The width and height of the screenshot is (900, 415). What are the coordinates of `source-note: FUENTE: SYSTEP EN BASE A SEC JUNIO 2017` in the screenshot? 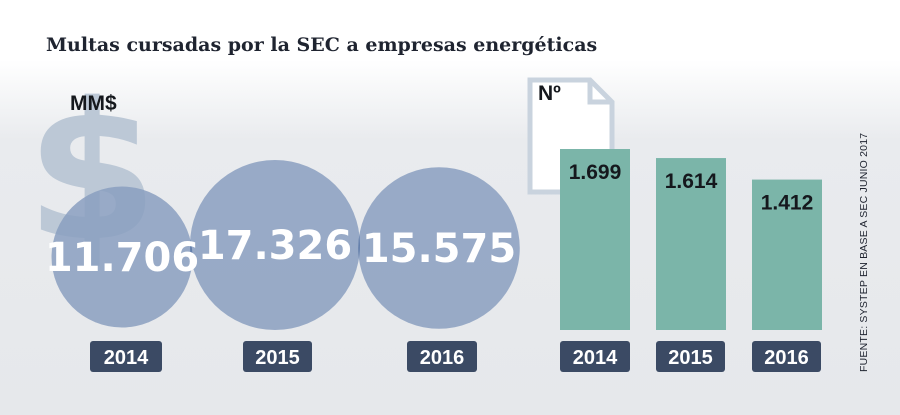 It's located at (864, 252).